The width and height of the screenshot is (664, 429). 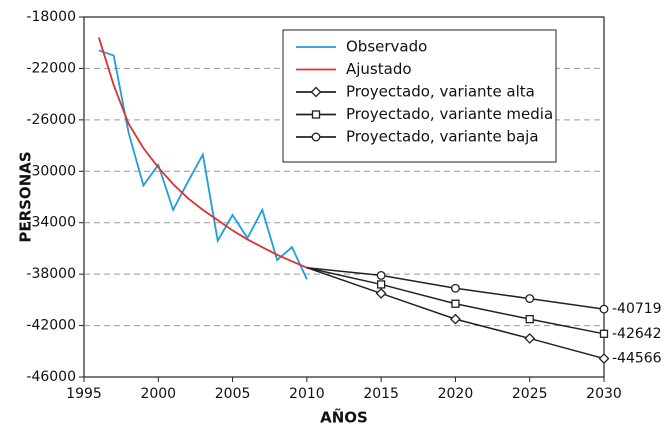 What do you see at coordinates (637, 359) in the screenshot?
I see `end-value-label: -44566` at bounding box center [637, 359].